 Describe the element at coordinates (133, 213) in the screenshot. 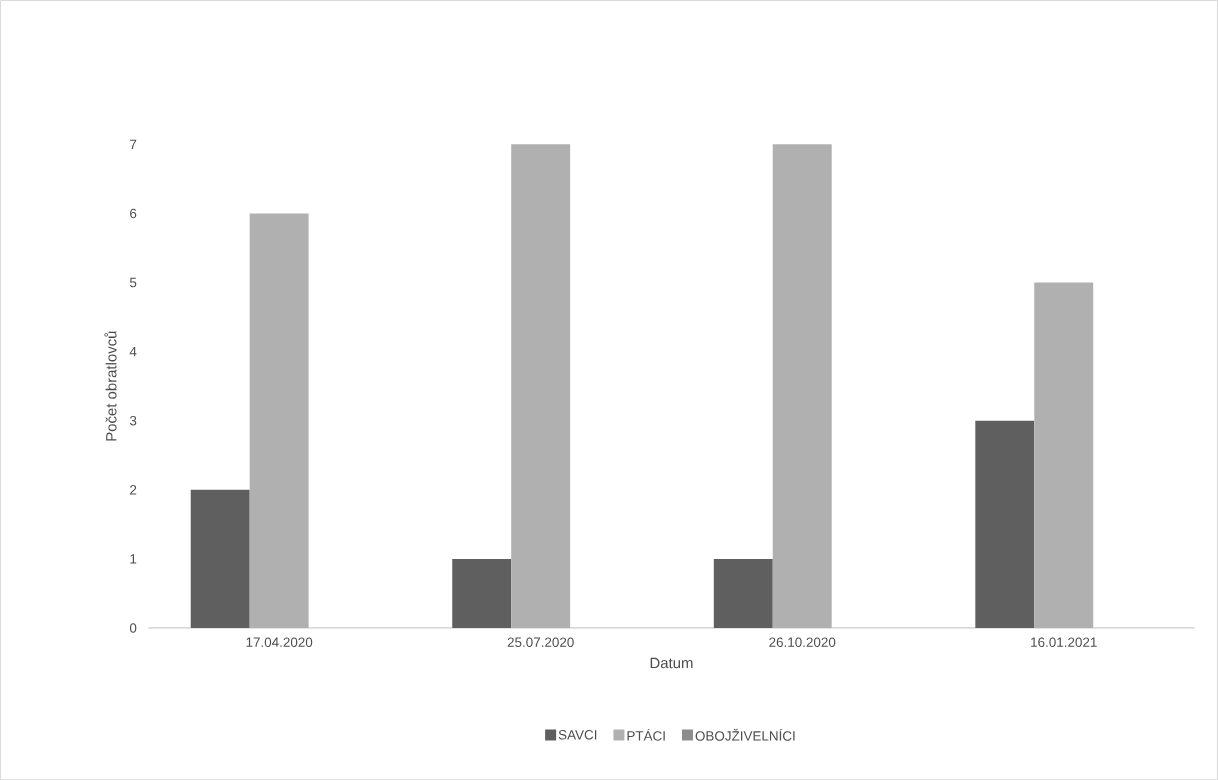

I see `y-tick-label: 6` at that location.